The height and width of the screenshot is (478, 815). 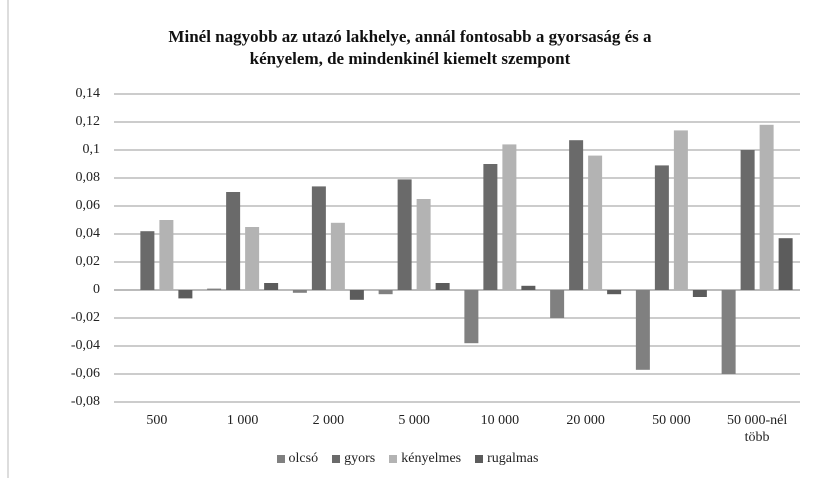 I want to click on legend-item: gyors, so click(x=353, y=459).